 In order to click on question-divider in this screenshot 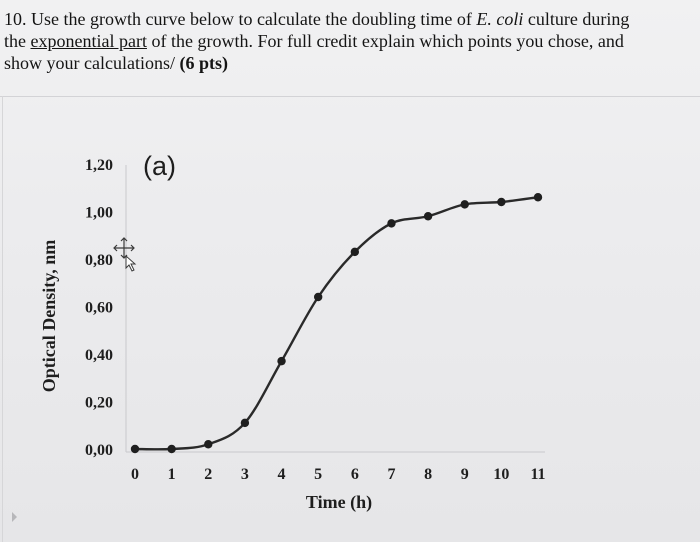, I will do `click(350, 96)`.